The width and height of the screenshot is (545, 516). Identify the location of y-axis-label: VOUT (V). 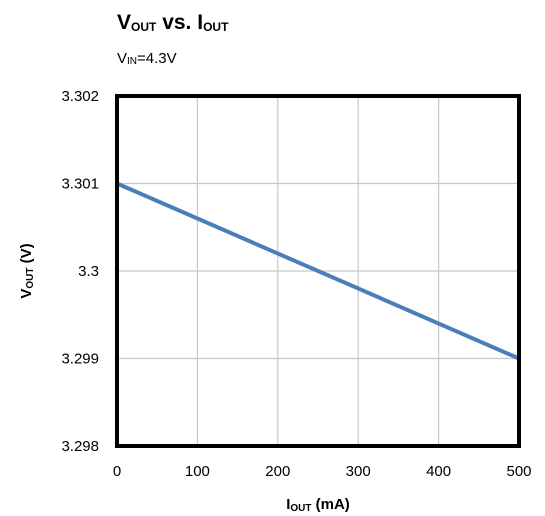
(27, 270).